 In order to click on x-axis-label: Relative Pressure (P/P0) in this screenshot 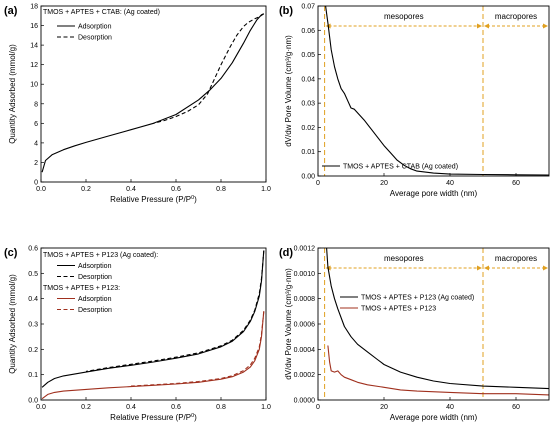, I will do `click(153, 417)`.